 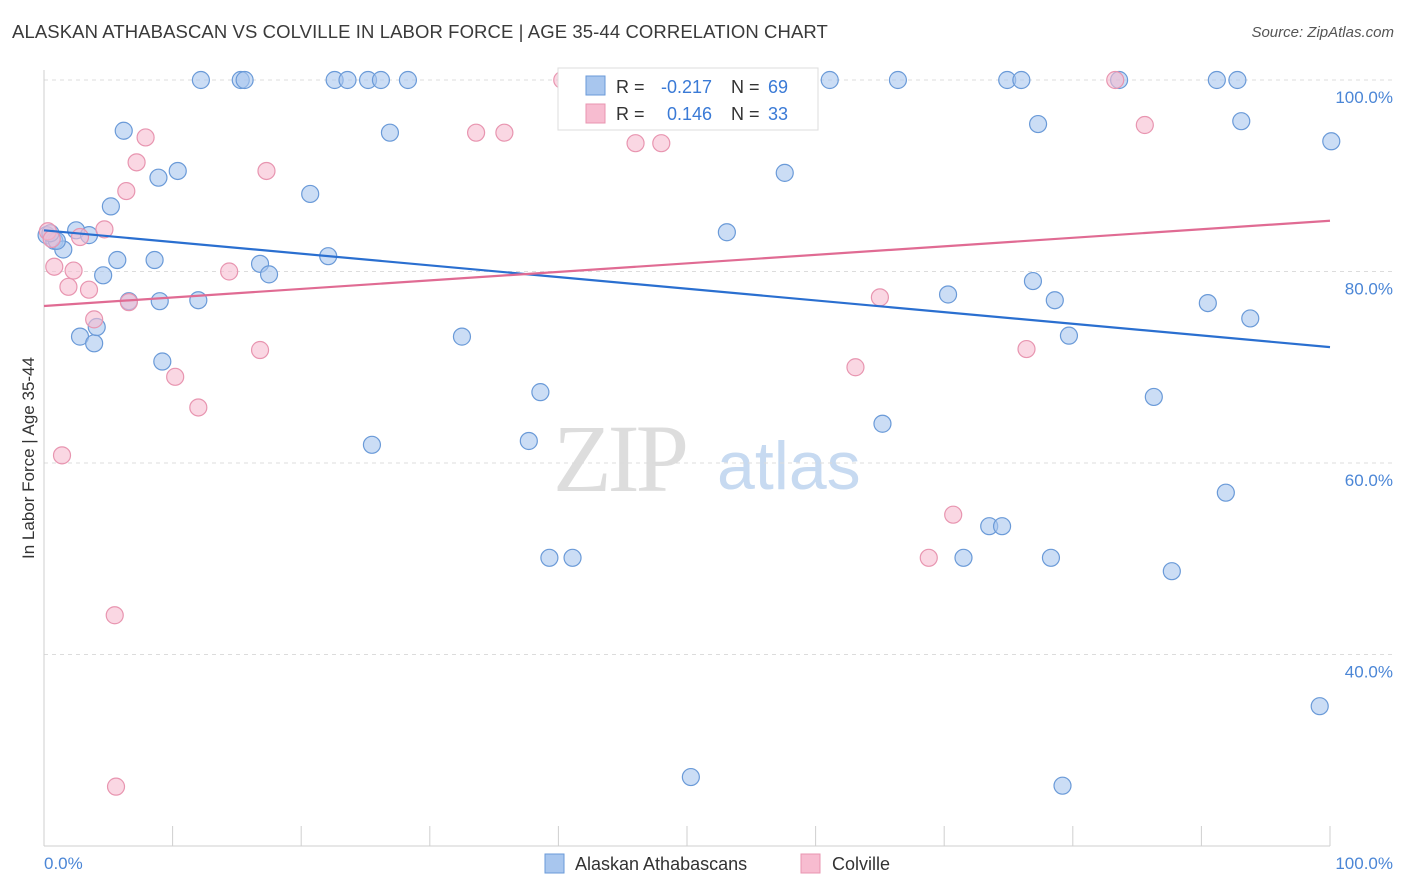 What do you see at coordinates (689, 114) in the screenshot?
I see `legend-r-value-2: 0.146` at bounding box center [689, 114].